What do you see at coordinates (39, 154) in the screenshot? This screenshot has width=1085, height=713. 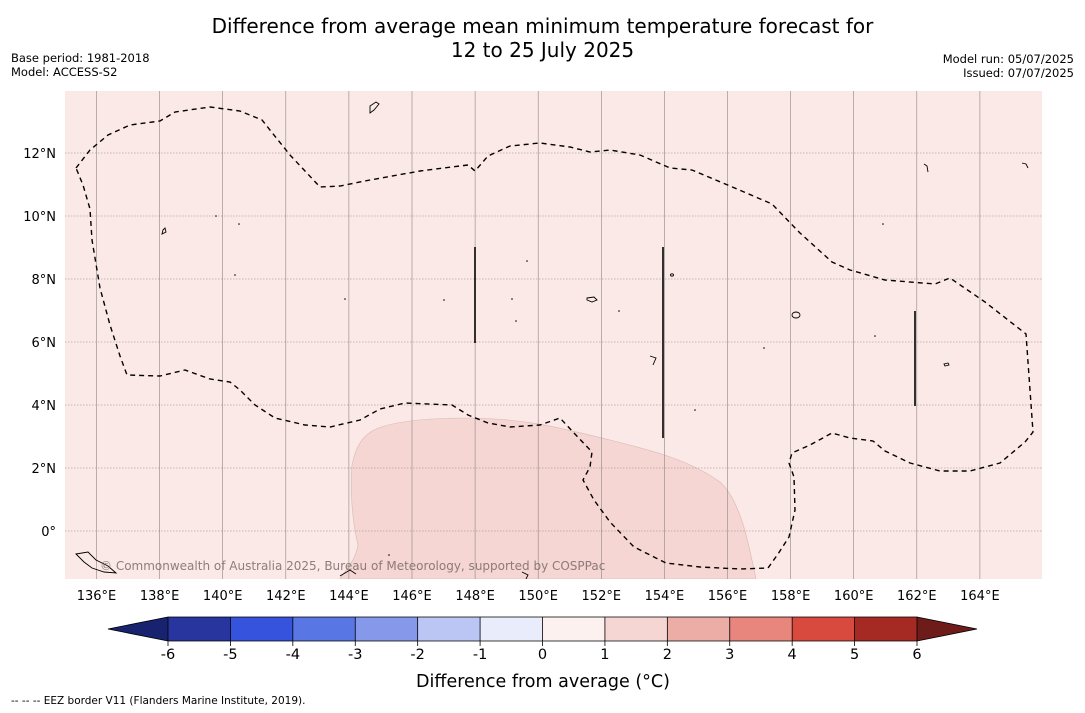 I see `latitude-label: 12°N` at bounding box center [39, 154].